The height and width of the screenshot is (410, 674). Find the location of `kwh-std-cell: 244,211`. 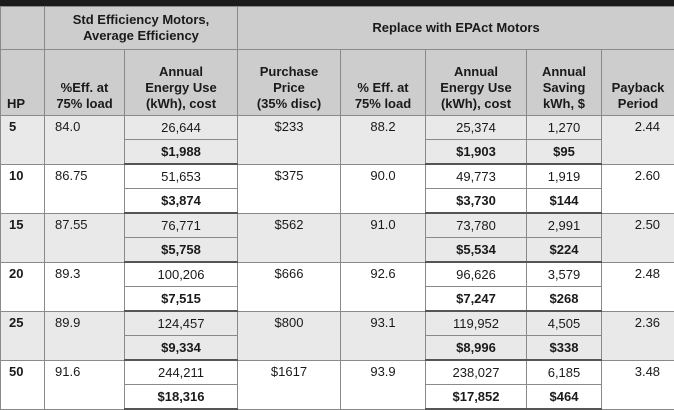

kwh-std-cell: 244,211 is located at coordinates (181, 372).